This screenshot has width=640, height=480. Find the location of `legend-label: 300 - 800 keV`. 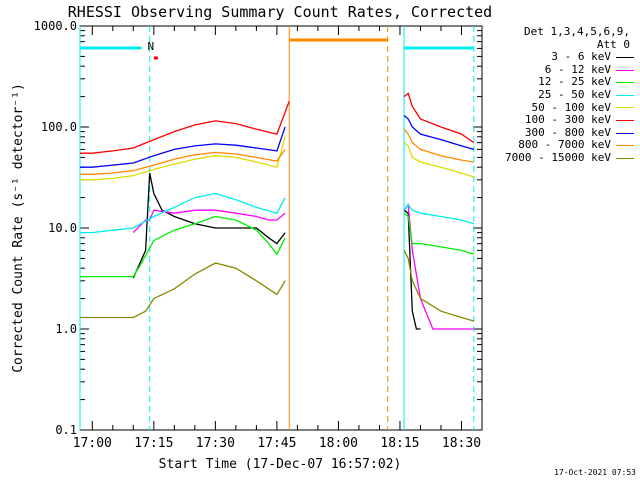

legend-label: 300 - 800 keV is located at coordinates (567, 132).